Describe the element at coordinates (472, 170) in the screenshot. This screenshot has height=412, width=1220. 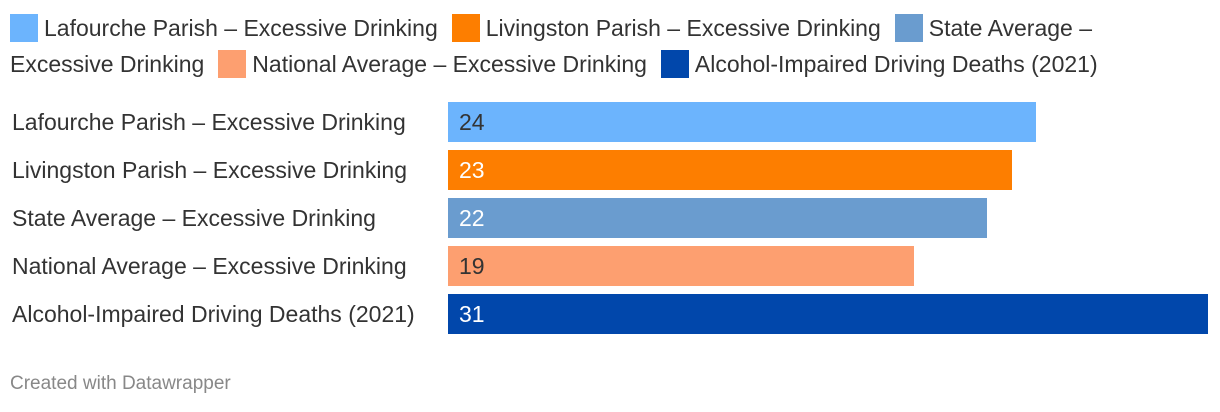
I see `bar-value-label: 23` at that location.